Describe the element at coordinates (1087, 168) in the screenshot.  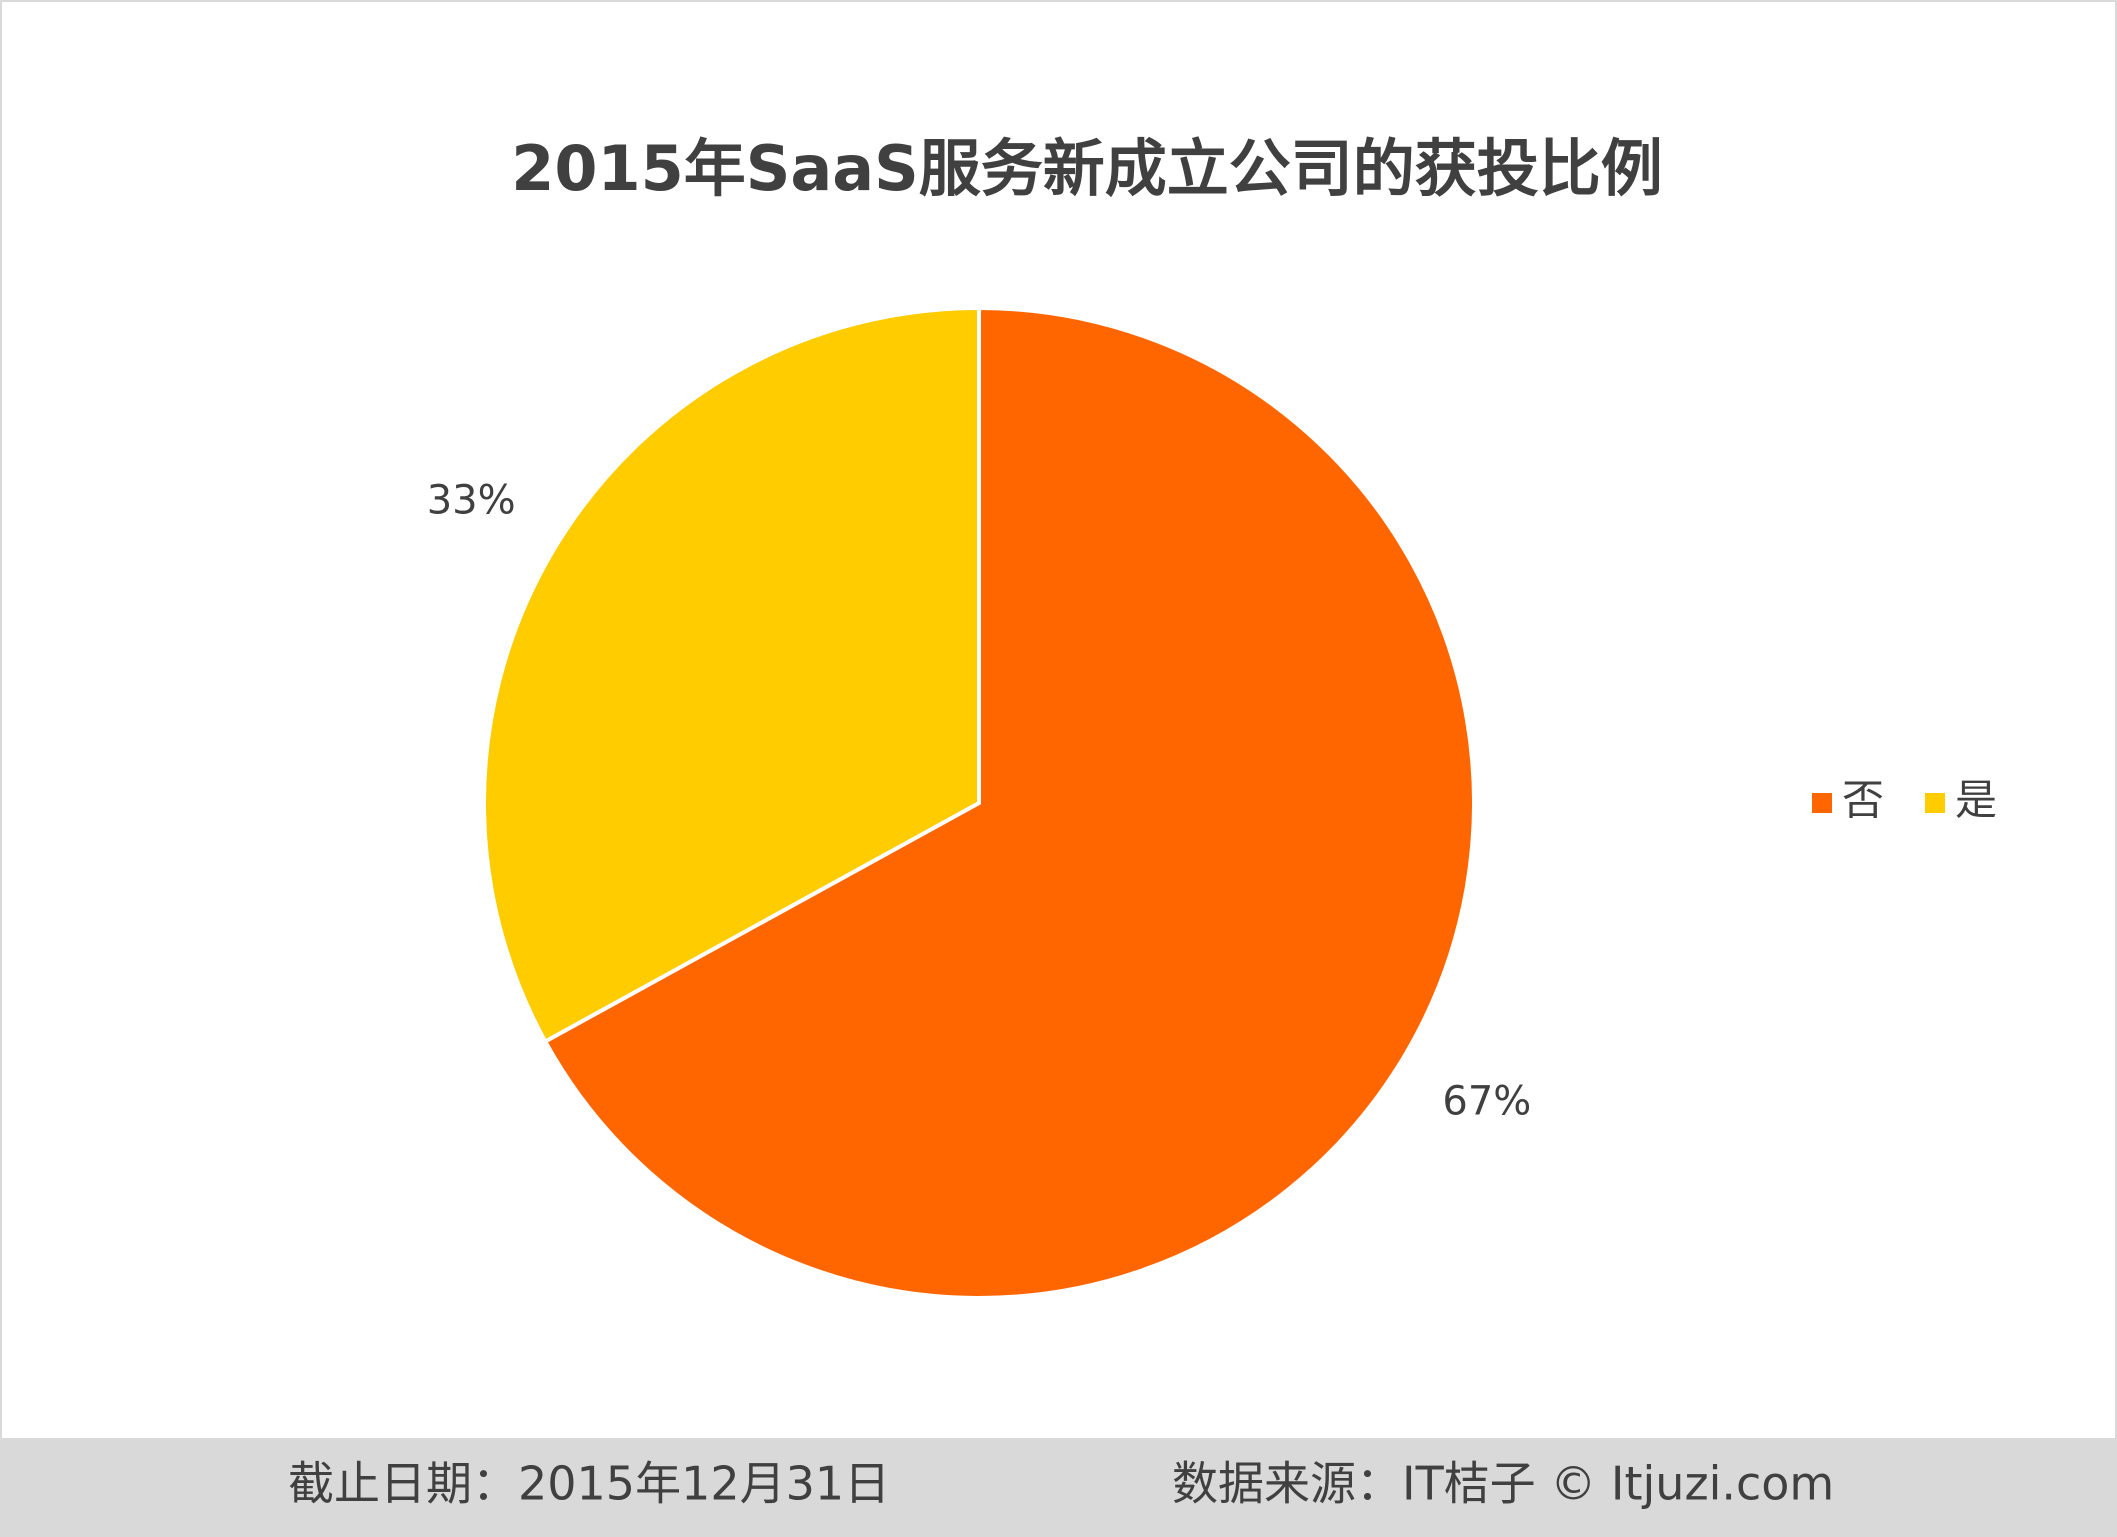
I see `chart-title: 2015年SaaS服务新成立公司的获投比例` at that location.